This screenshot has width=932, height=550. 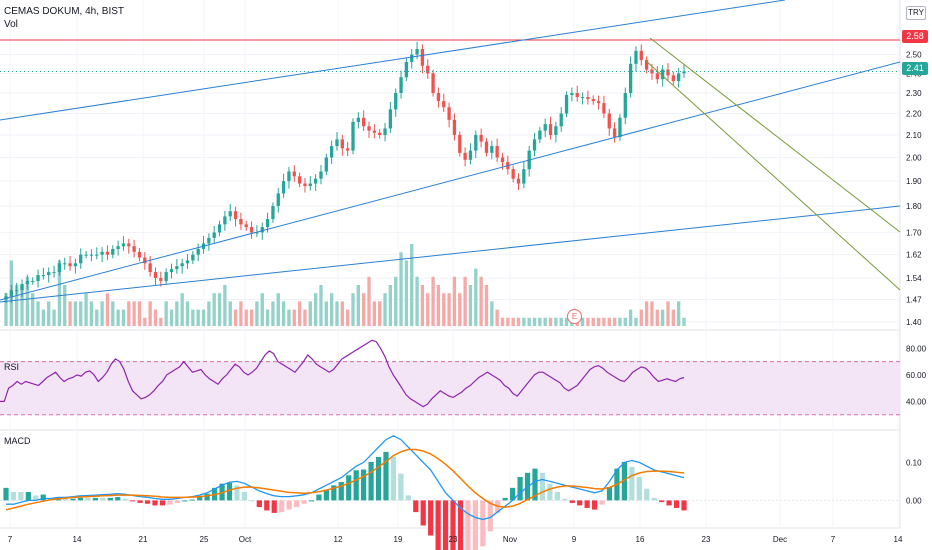 What do you see at coordinates (453, 539) in the screenshot?
I see `time-tick-label: 23` at bounding box center [453, 539].